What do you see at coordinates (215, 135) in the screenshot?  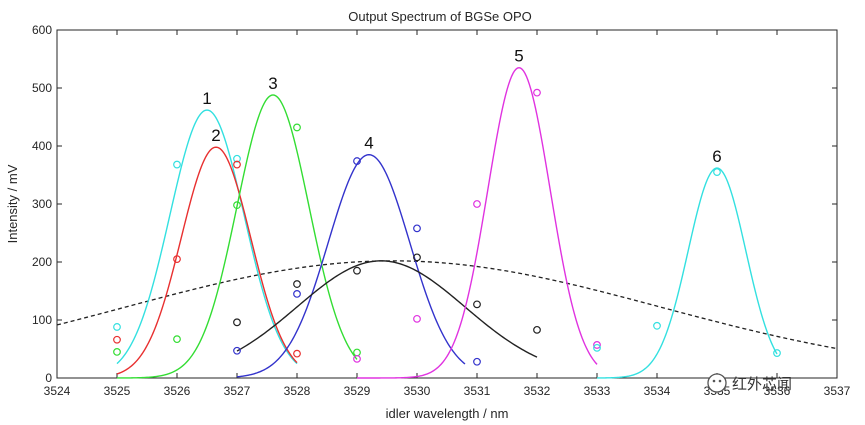 I see `peak-label-2: 2` at bounding box center [215, 135].